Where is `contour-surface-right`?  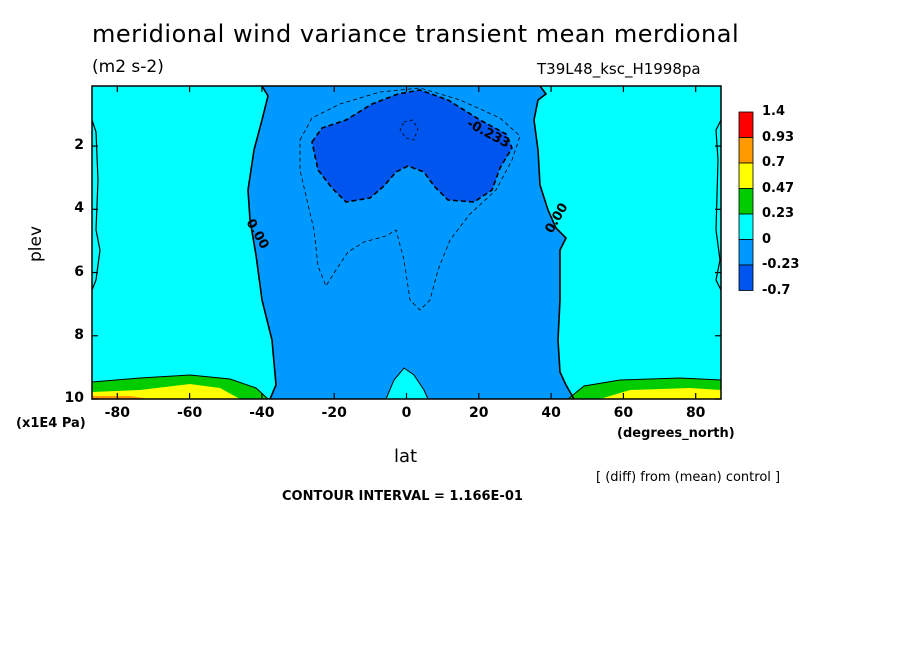 contour-surface-right is located at coordinates (644, 388).